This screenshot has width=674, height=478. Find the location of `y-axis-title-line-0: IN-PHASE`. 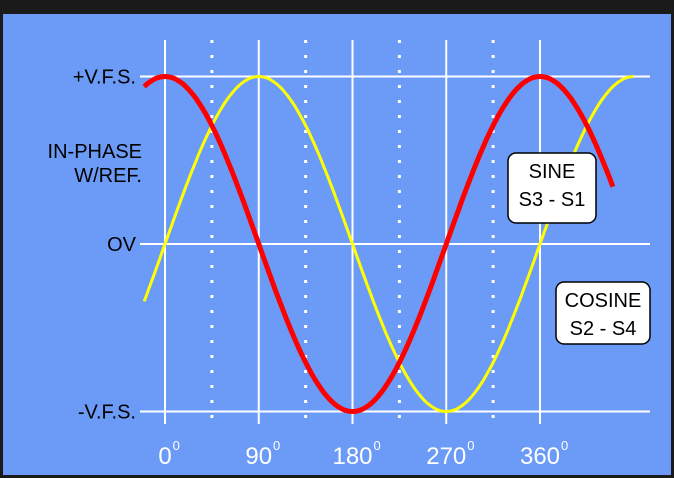

y-axis-title-line-0: IN-PHASE is located at coordinates (95, 152).